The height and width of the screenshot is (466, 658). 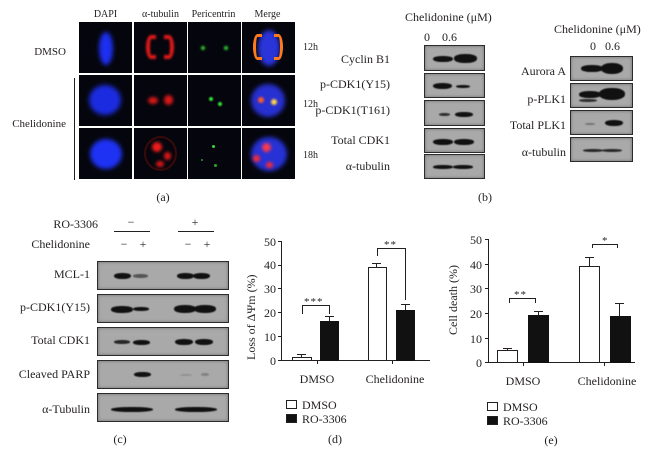 I want to click on blot-label-tubulin: α-tubulin, so click(x=367, y=166).